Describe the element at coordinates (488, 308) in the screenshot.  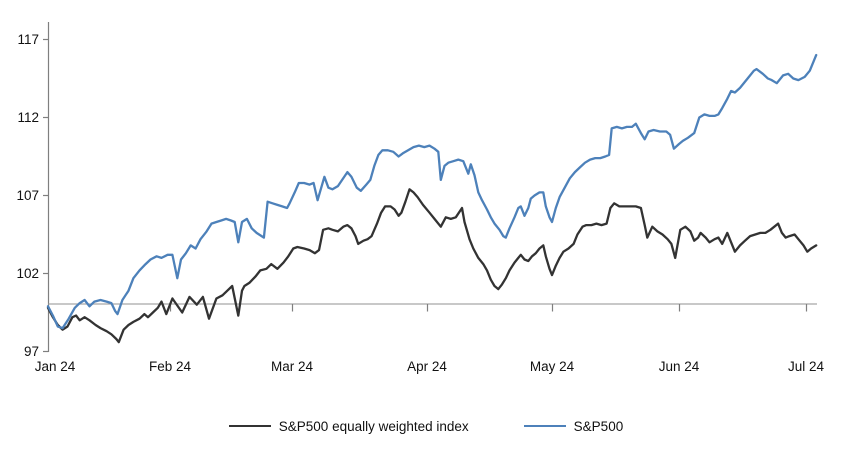
I see `x-axis-ticks` at that location.